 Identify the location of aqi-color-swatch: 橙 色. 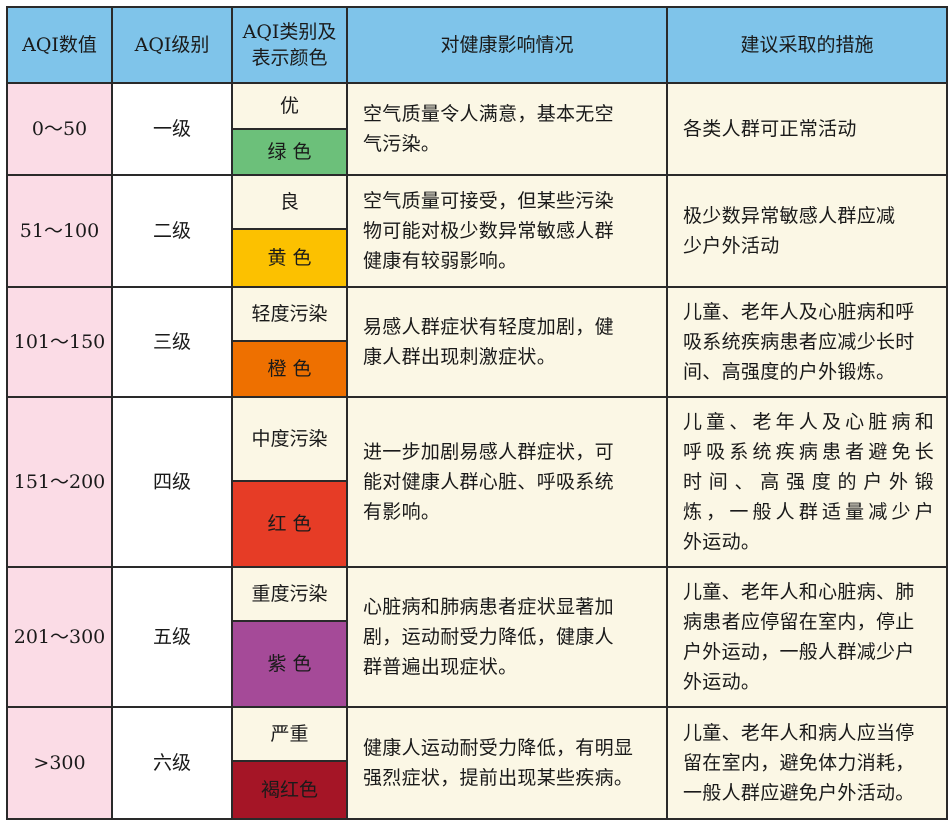
(289, 369).